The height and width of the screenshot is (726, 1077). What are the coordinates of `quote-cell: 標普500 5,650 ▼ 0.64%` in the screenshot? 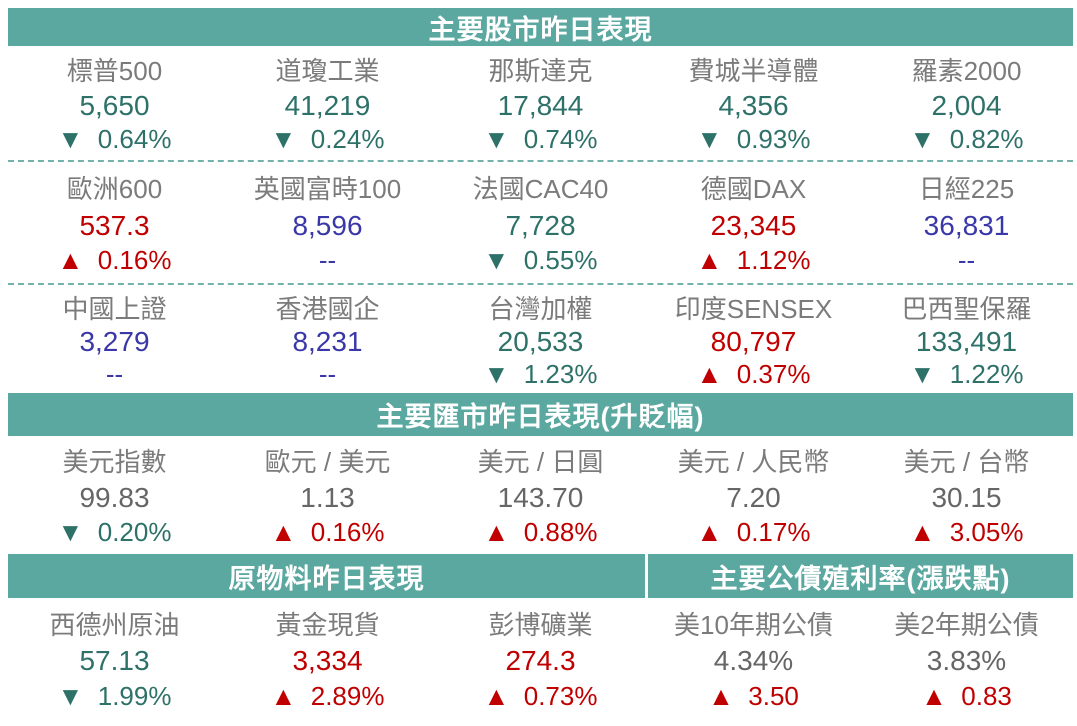 It's located at (114, 103).